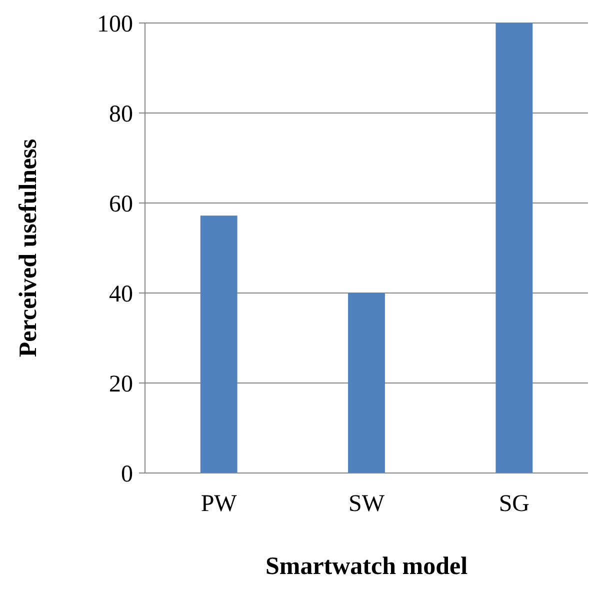 Image resolution: width=596 pixels, height=592 pixels. What do you see at coordinates (219, 504) in the screenshot?
I see `x-tick-label: PW` at bounding box center [219, 504].